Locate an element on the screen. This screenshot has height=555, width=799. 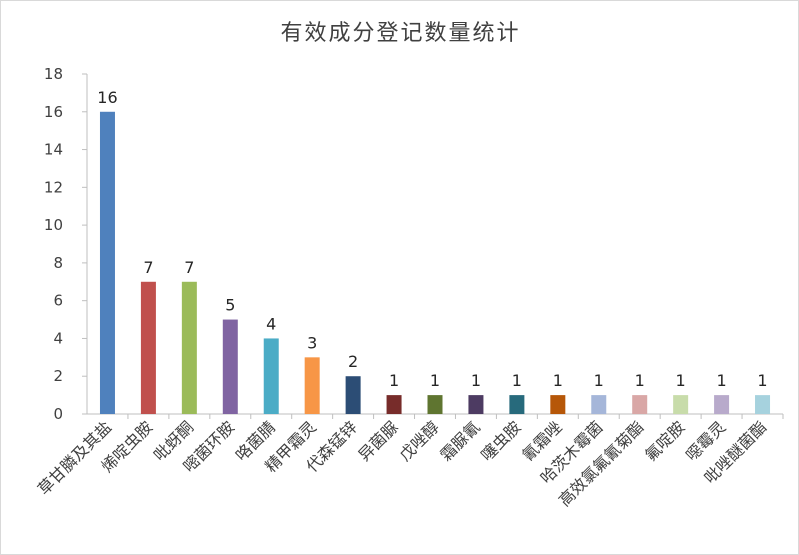
data-label: 5 is located at coordinates (230, 305).